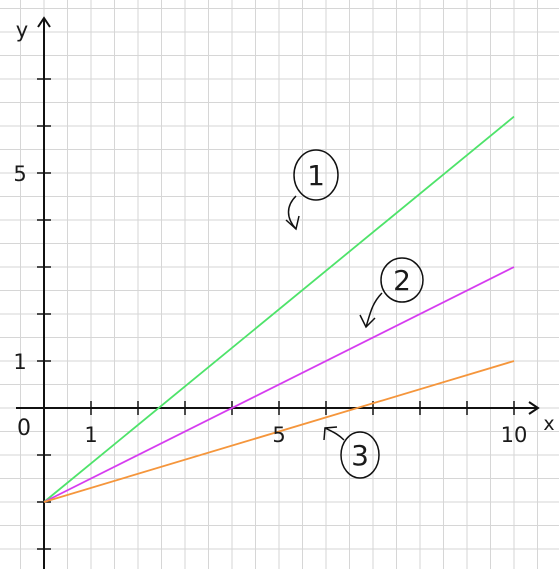  What do you see at coordinates (302, 408) in the screenshot?
I see `x-ticks` at bounding box center [302, 408].